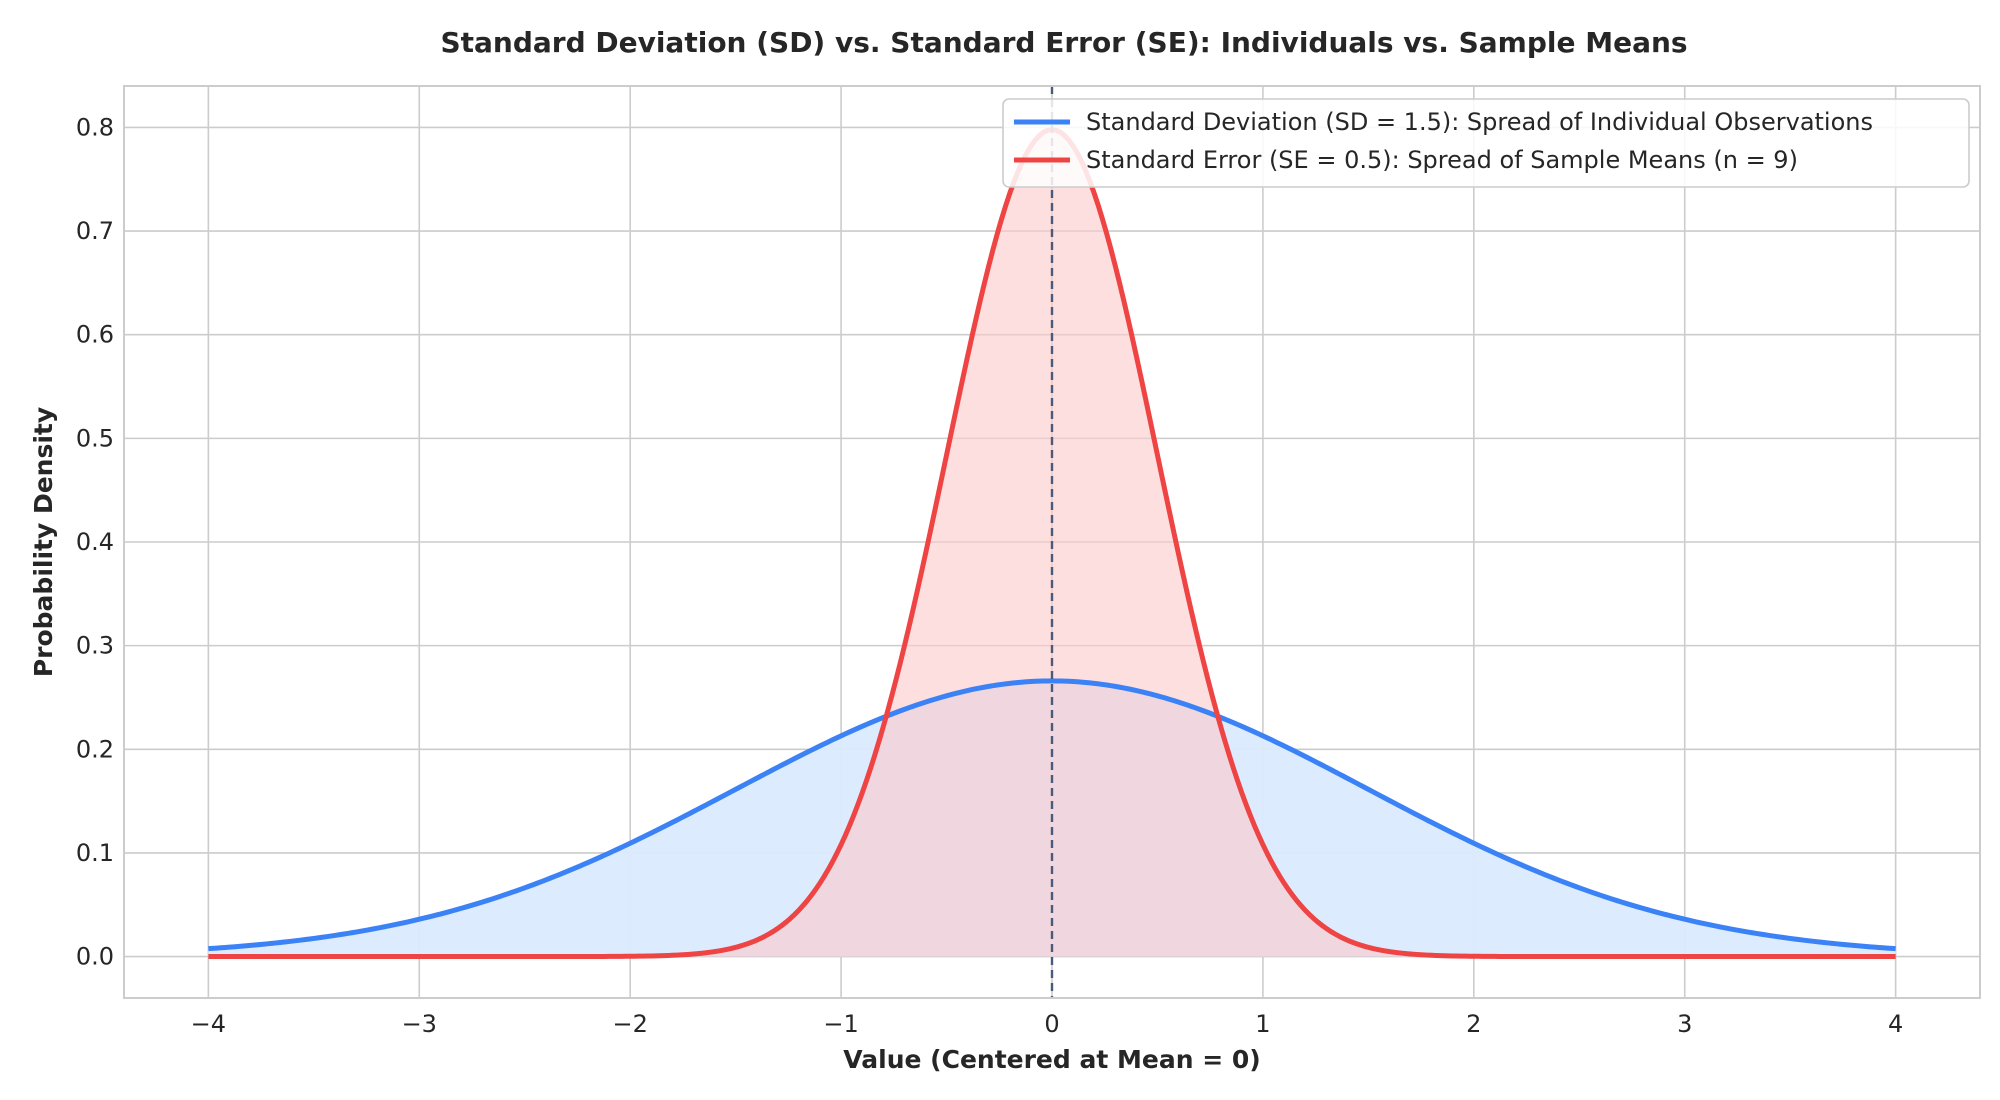 Image resolution: width=2000 pixels, height=1100 pixels. I want to click on y-tick-labels: 0.0 0.1 0.2 0.3 0.4 0.5 0.6 0.7 0.8, so click(95, 541).